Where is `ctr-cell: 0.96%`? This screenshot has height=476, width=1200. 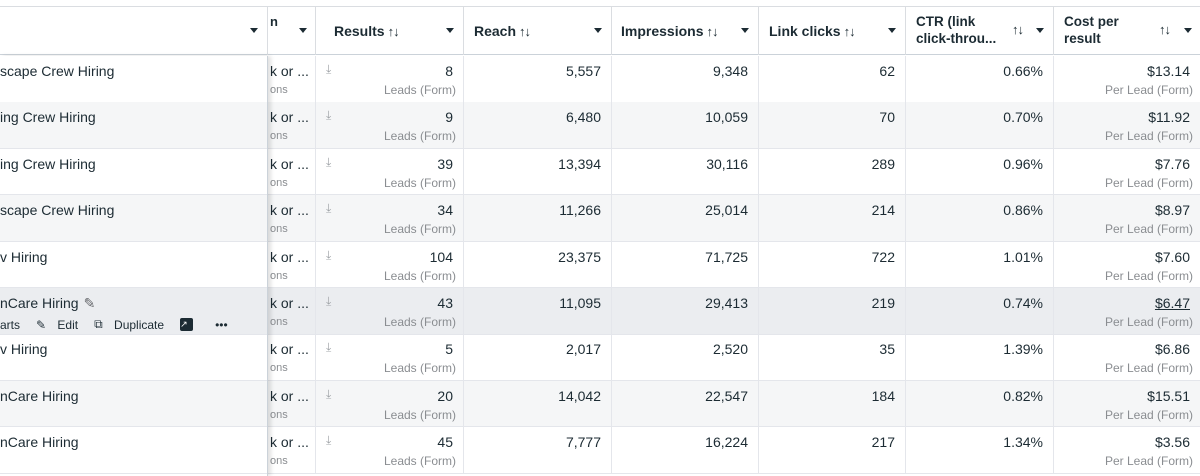
ctr-cell: 0.96% is located at coordinates (980, 171).